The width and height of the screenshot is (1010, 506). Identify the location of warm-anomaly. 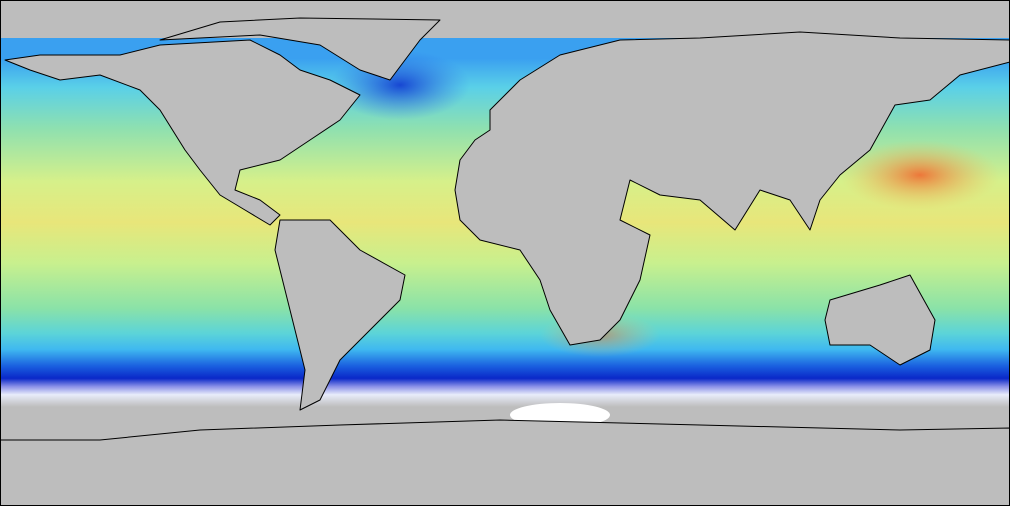
(920, 175).